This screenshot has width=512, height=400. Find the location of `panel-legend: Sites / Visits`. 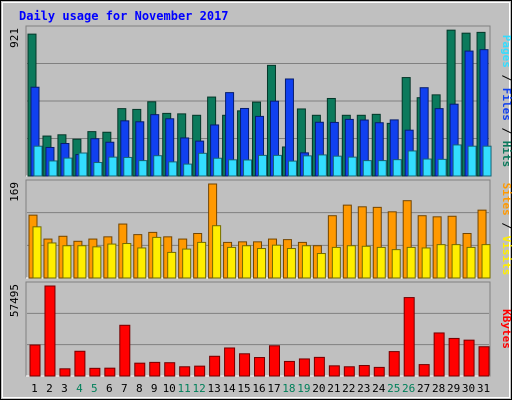

panel-legend: Sites / Visits is located at coordinates (506, 229).